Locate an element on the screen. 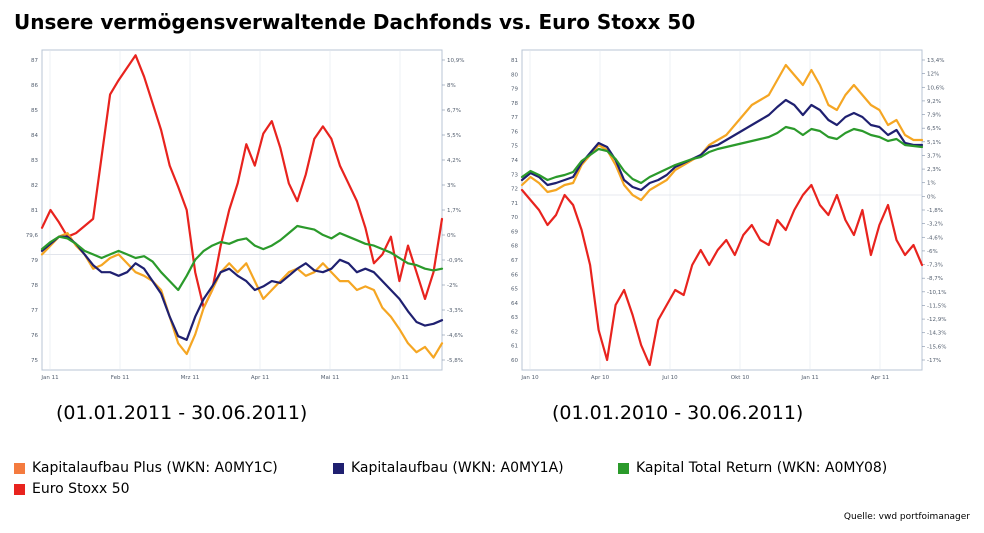 Image resolution: width=984 pixels, height=533 pixels. y-right-tick-label: -1,8% is located at coordinates (935, 211).